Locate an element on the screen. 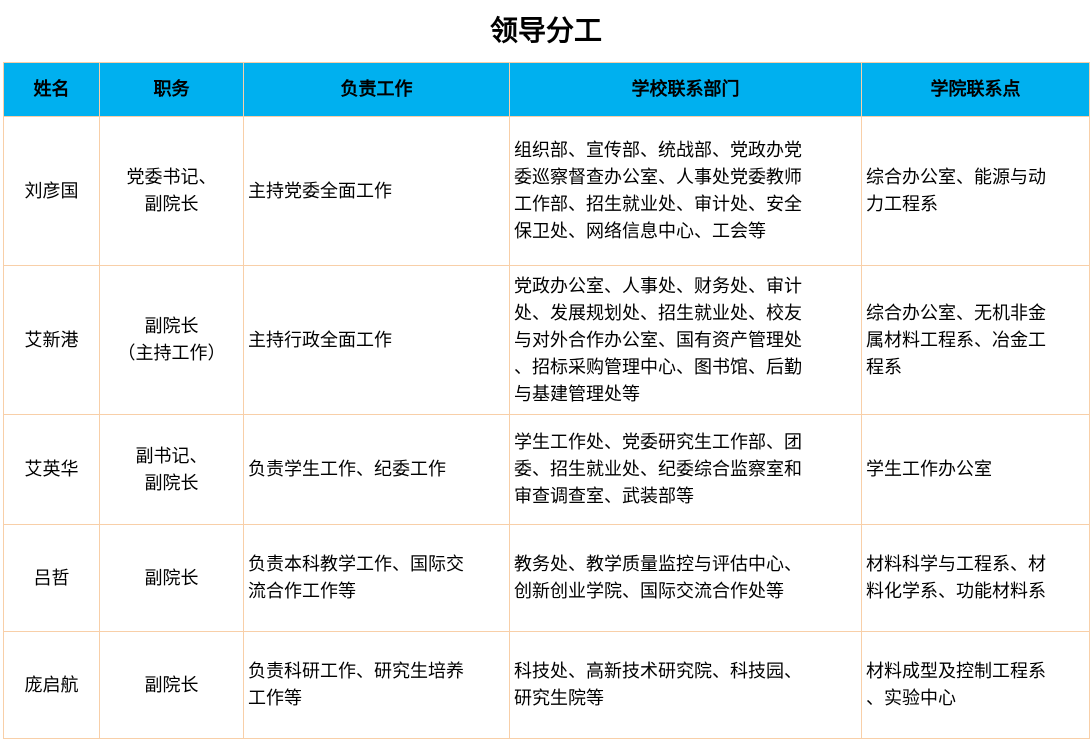 The image size is (1092, 743). college-contacts-cell: 综合办公室、无机非金 属材料工程系、冶金工 程系 is located at coordinates (975, 340).